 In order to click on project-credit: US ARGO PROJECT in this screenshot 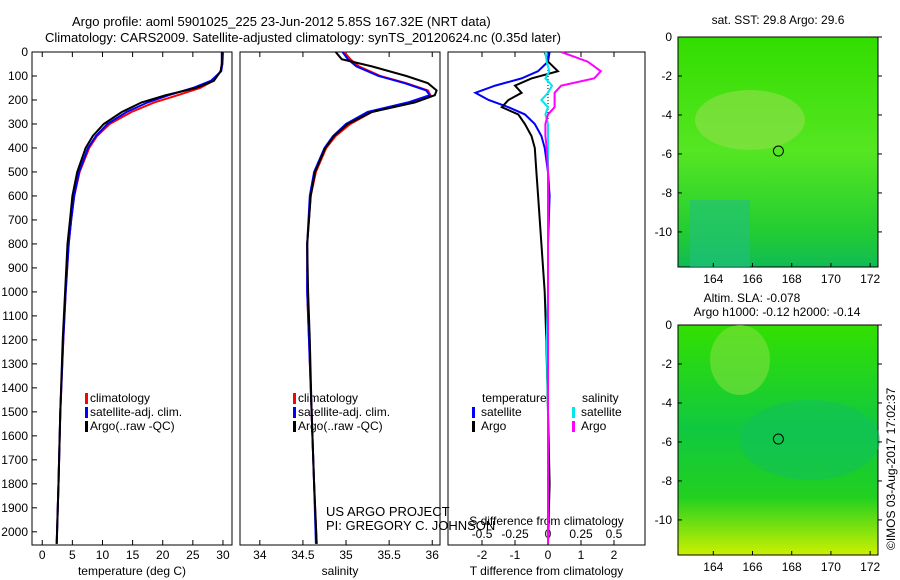, I will do `click(388, 511)`.